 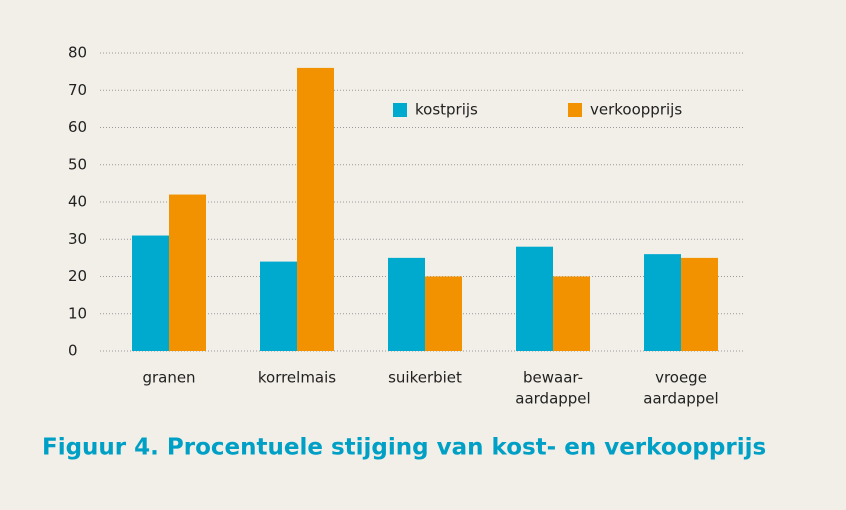 What do you see at coordinates (73, 351) in the screenshot?
I see `y-tick-label: 0` at bounding box center [73, 351].